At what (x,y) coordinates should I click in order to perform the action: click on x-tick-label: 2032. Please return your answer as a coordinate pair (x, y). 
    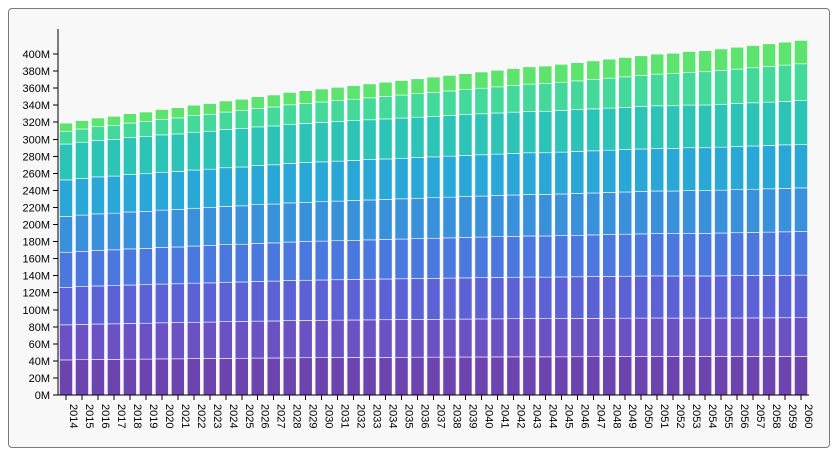
    Looking at the image, I should click on (361, 416).